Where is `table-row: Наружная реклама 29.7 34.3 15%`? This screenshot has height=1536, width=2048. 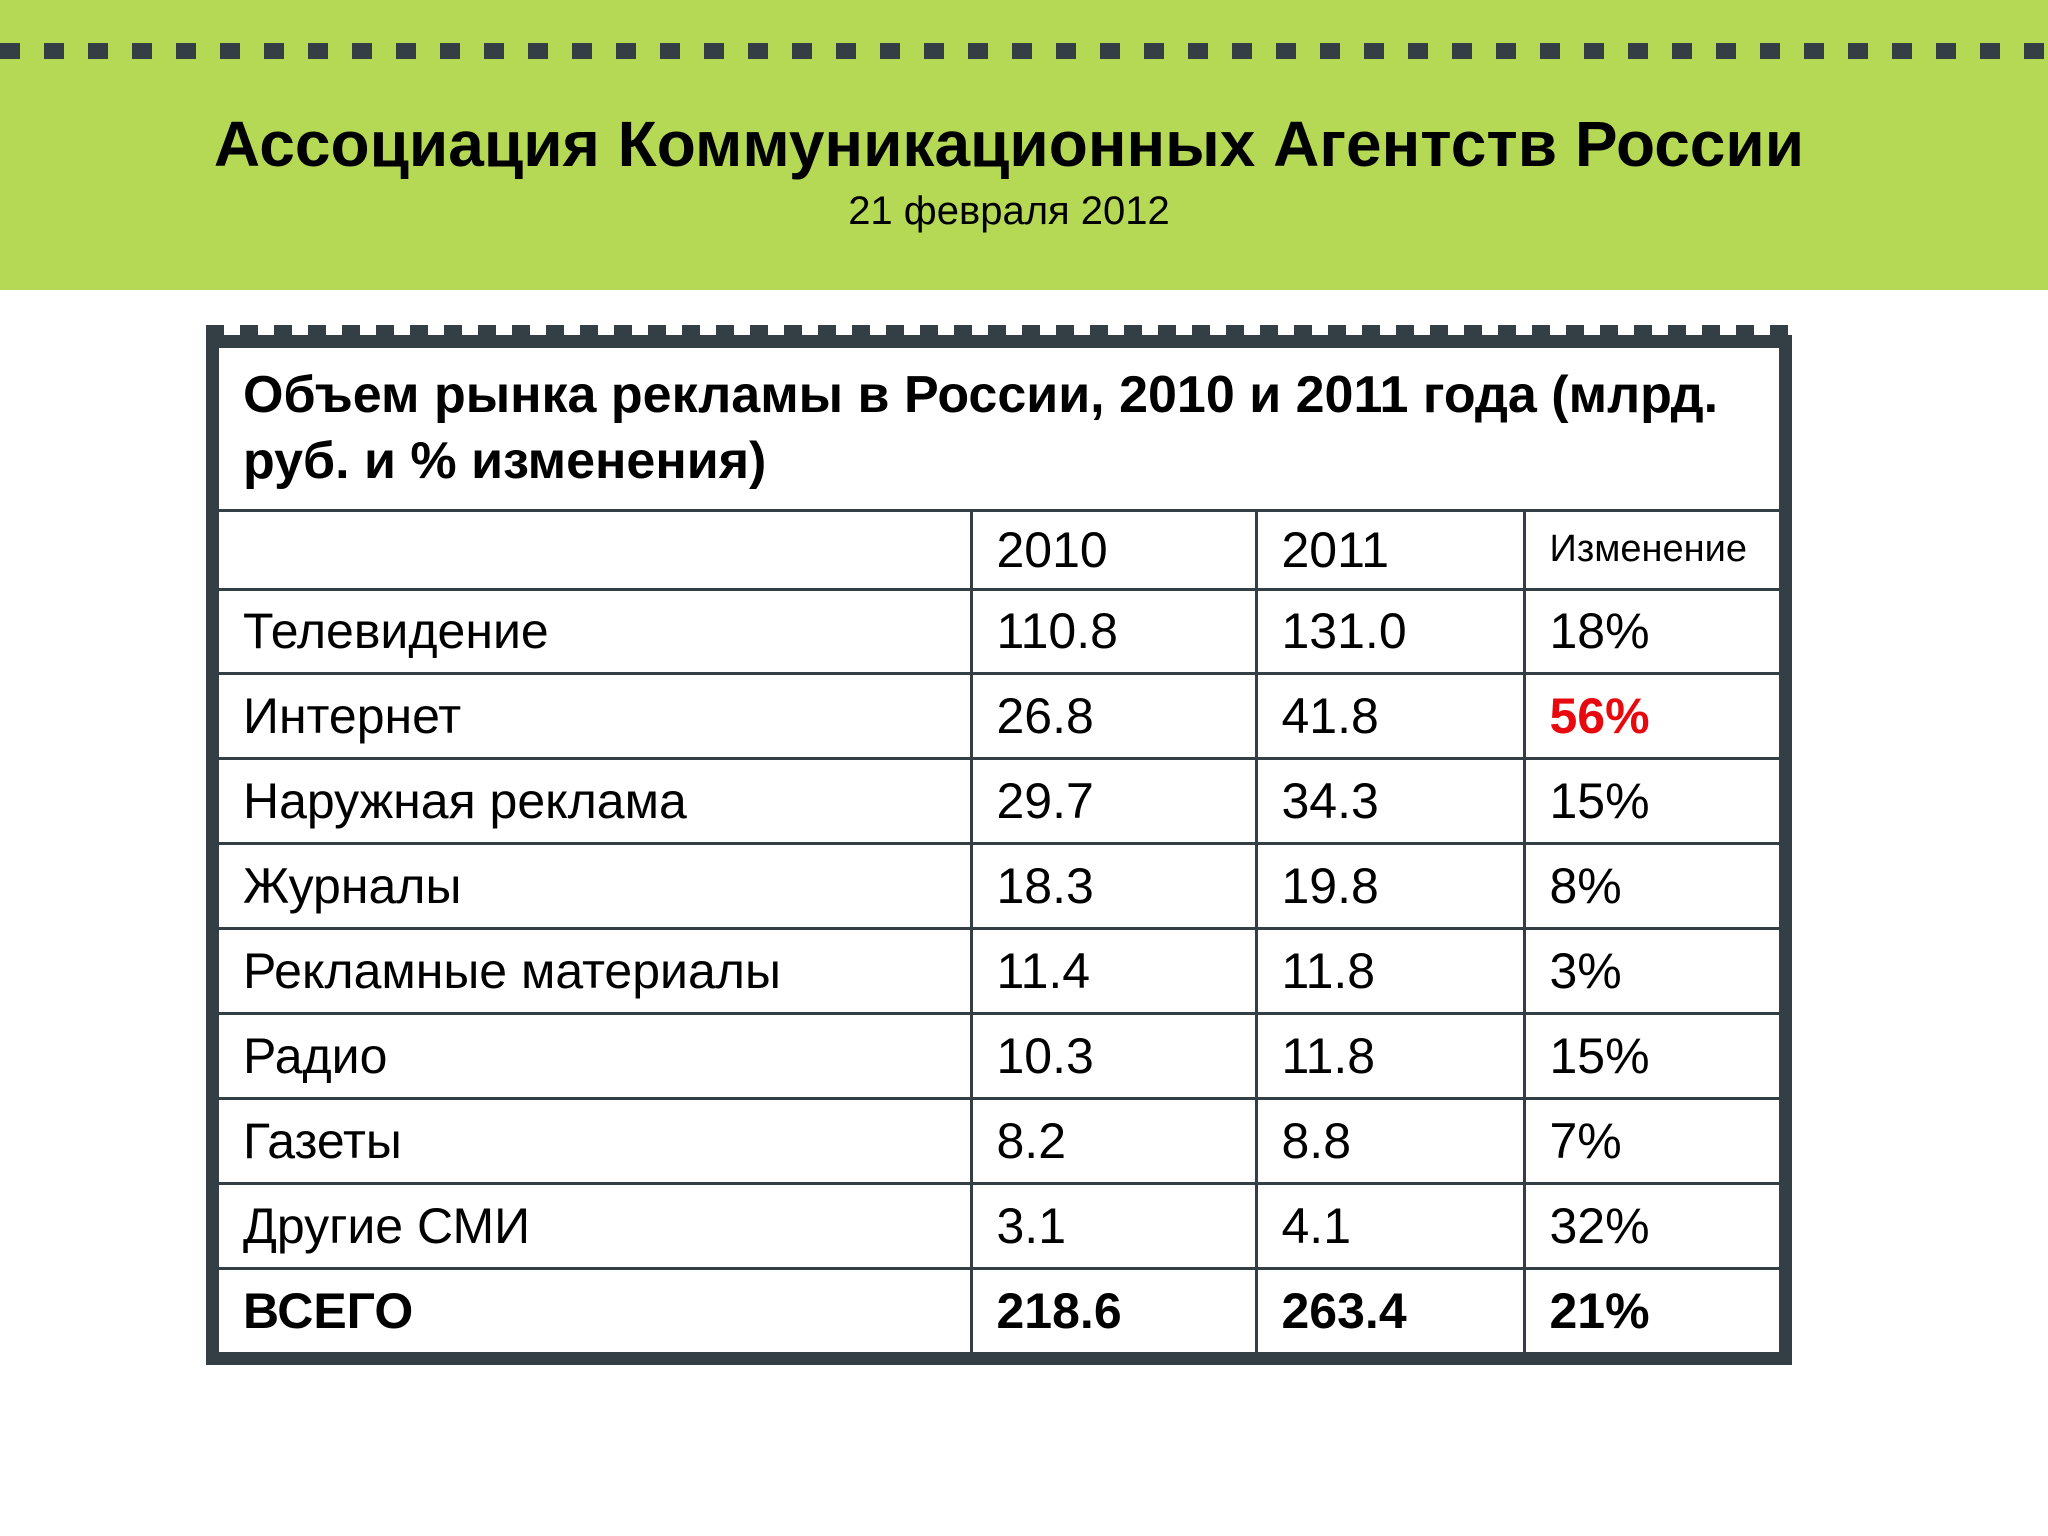
table-row: Наружная реклама 29.7 34.3 15% is located at coordinates (999, 801).